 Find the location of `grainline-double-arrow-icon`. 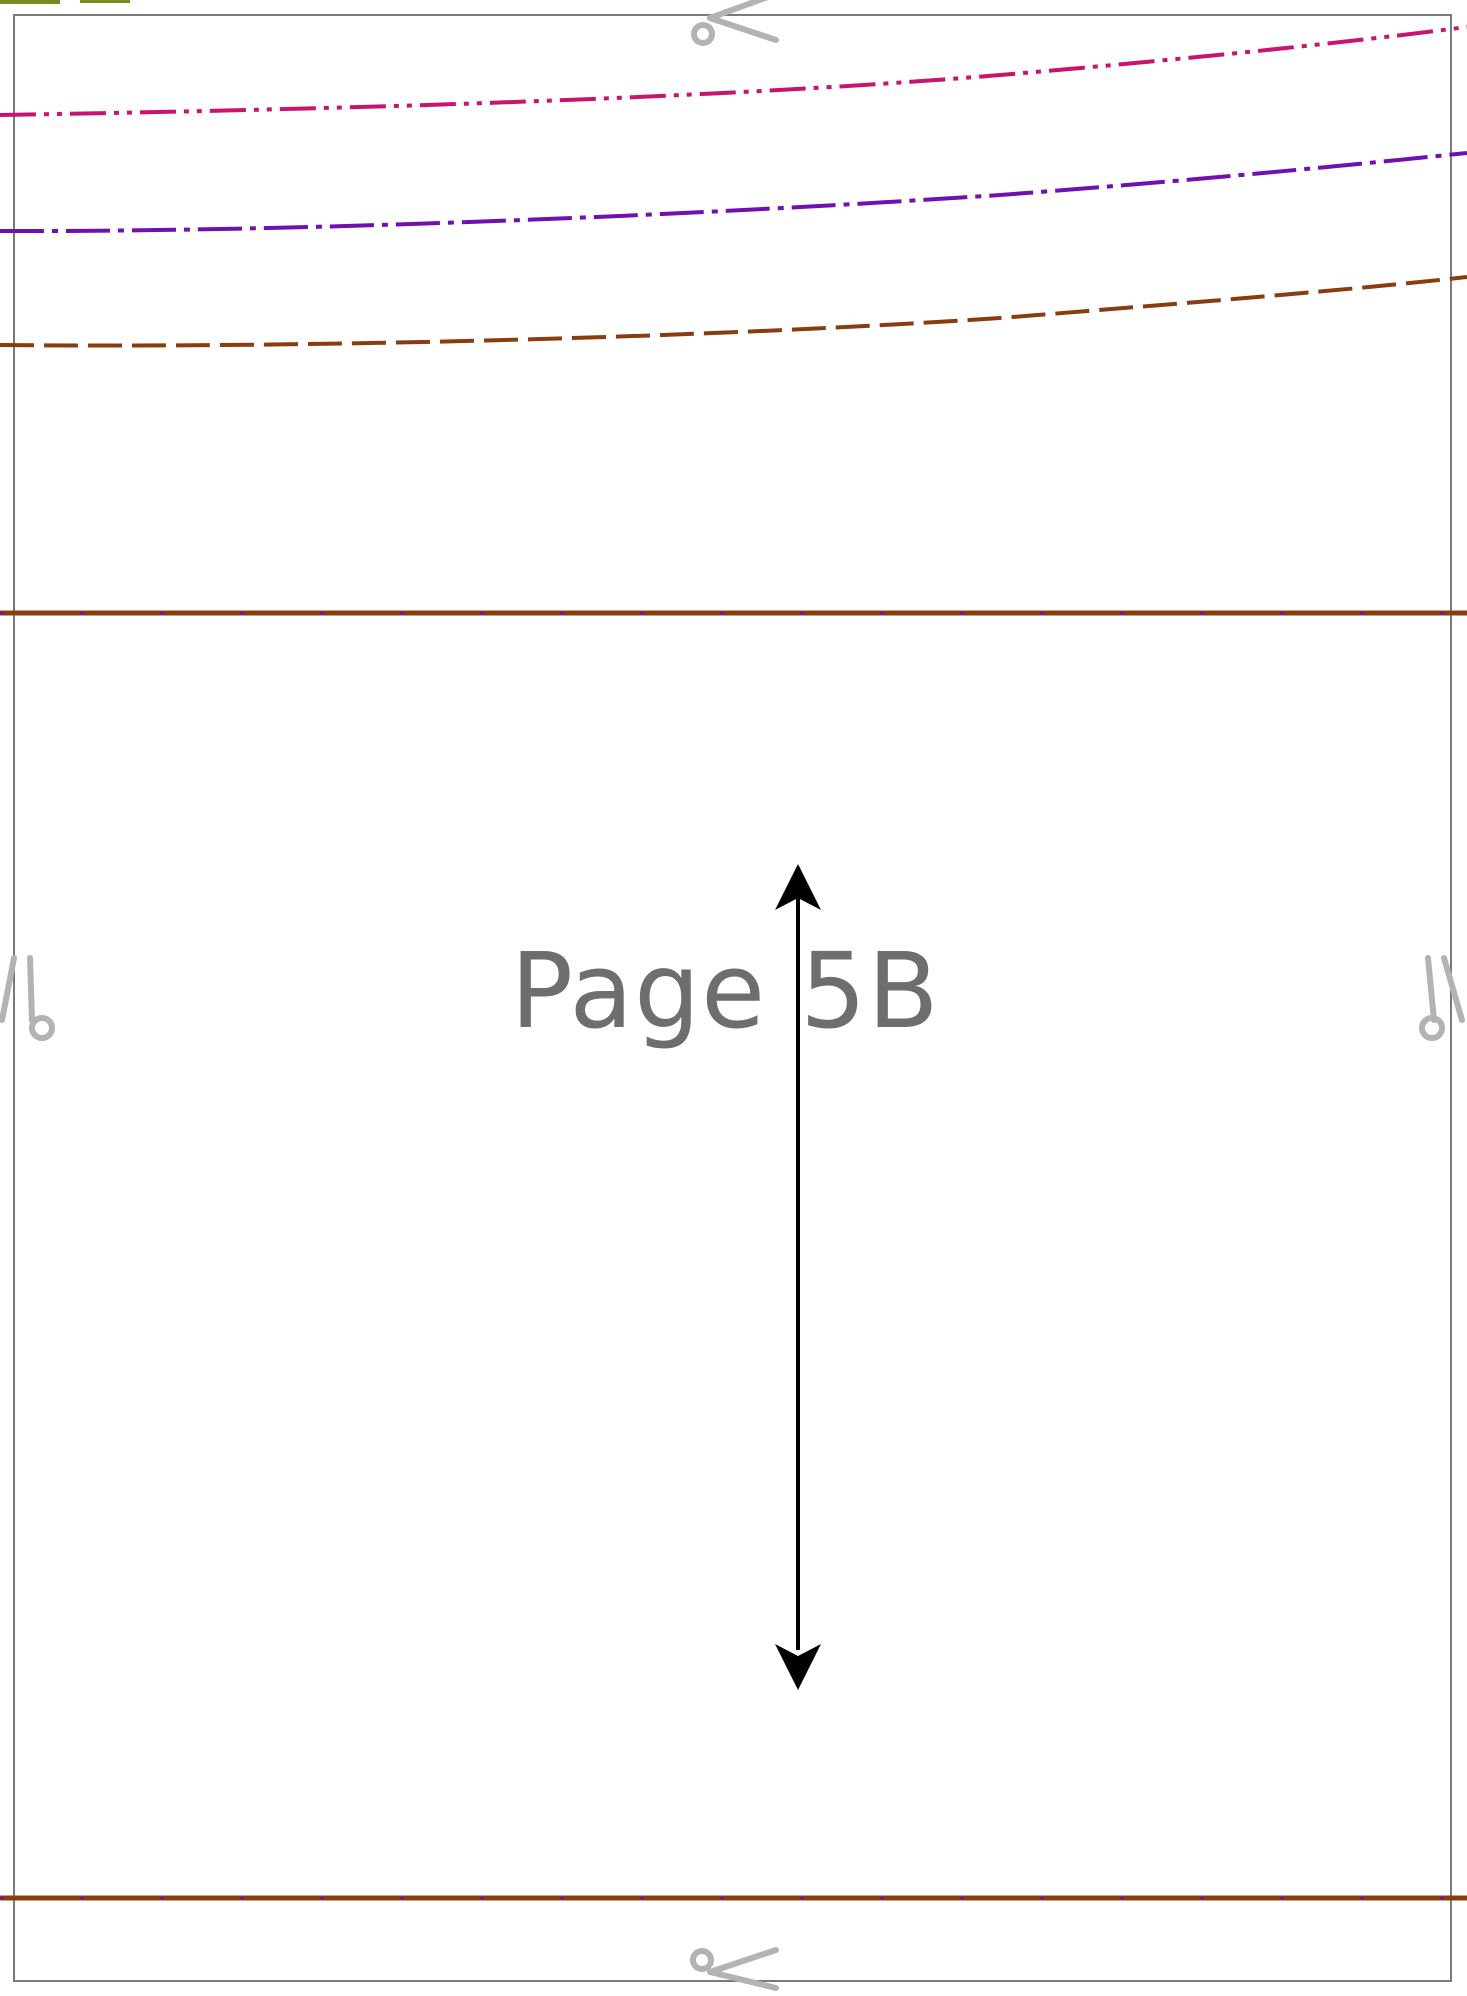

grainline-double-arrow-icon is located at coordinates (798, 1277).